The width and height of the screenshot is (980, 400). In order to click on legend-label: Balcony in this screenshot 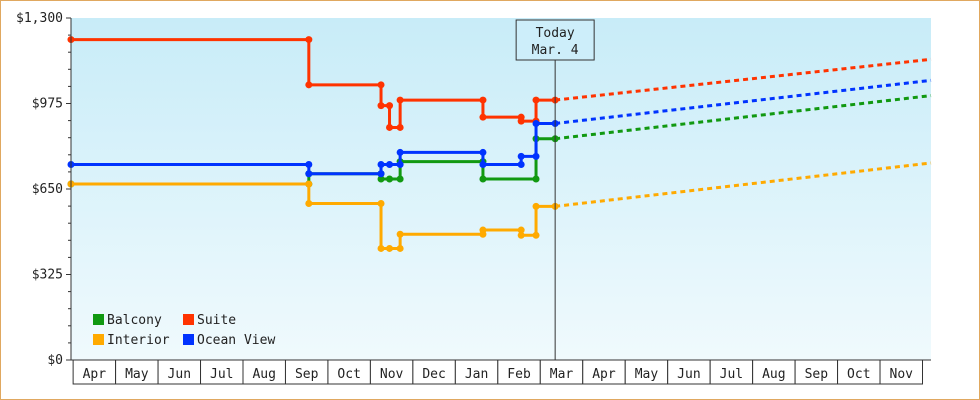, I will do `click(134, 320)`.